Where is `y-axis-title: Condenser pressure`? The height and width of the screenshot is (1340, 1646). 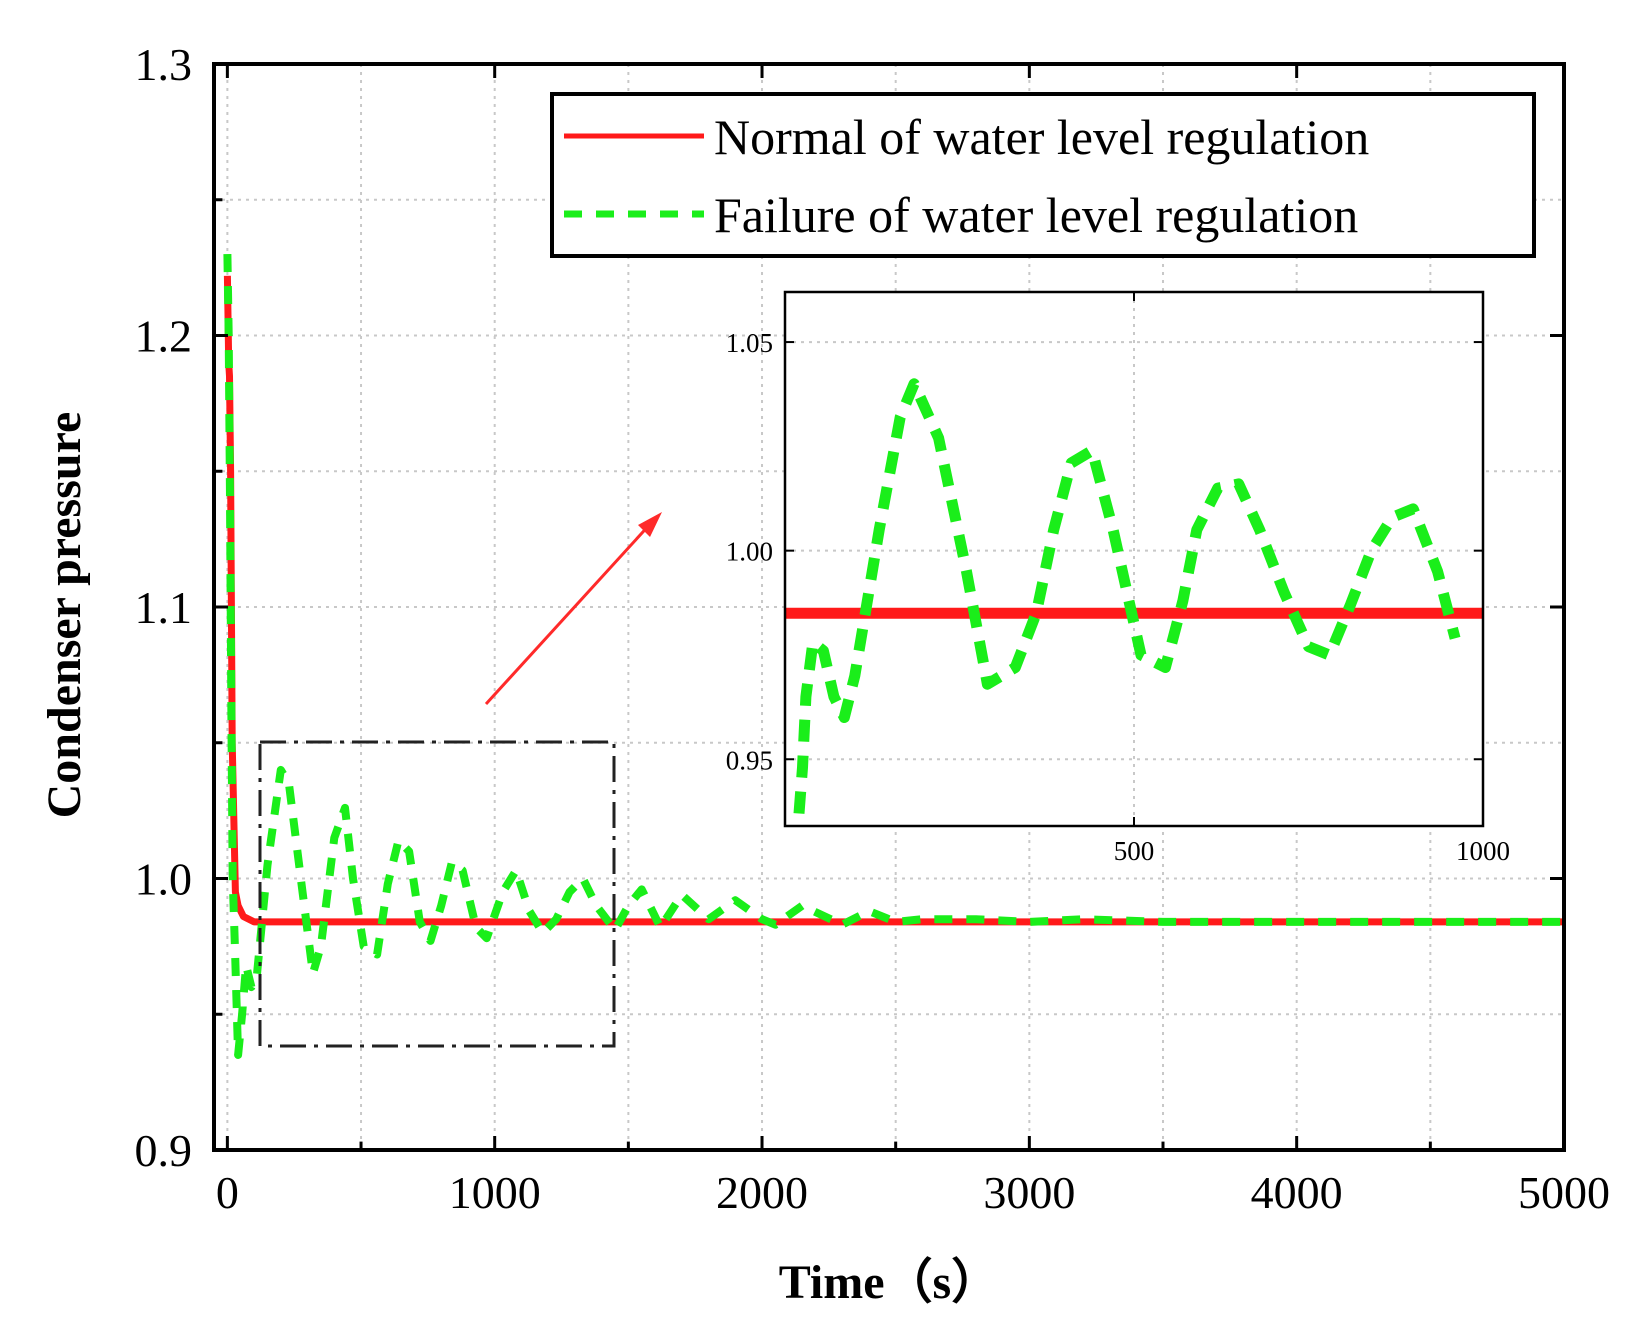 y-axis-title: Condenser pressure is located at coordinates (64, 615).